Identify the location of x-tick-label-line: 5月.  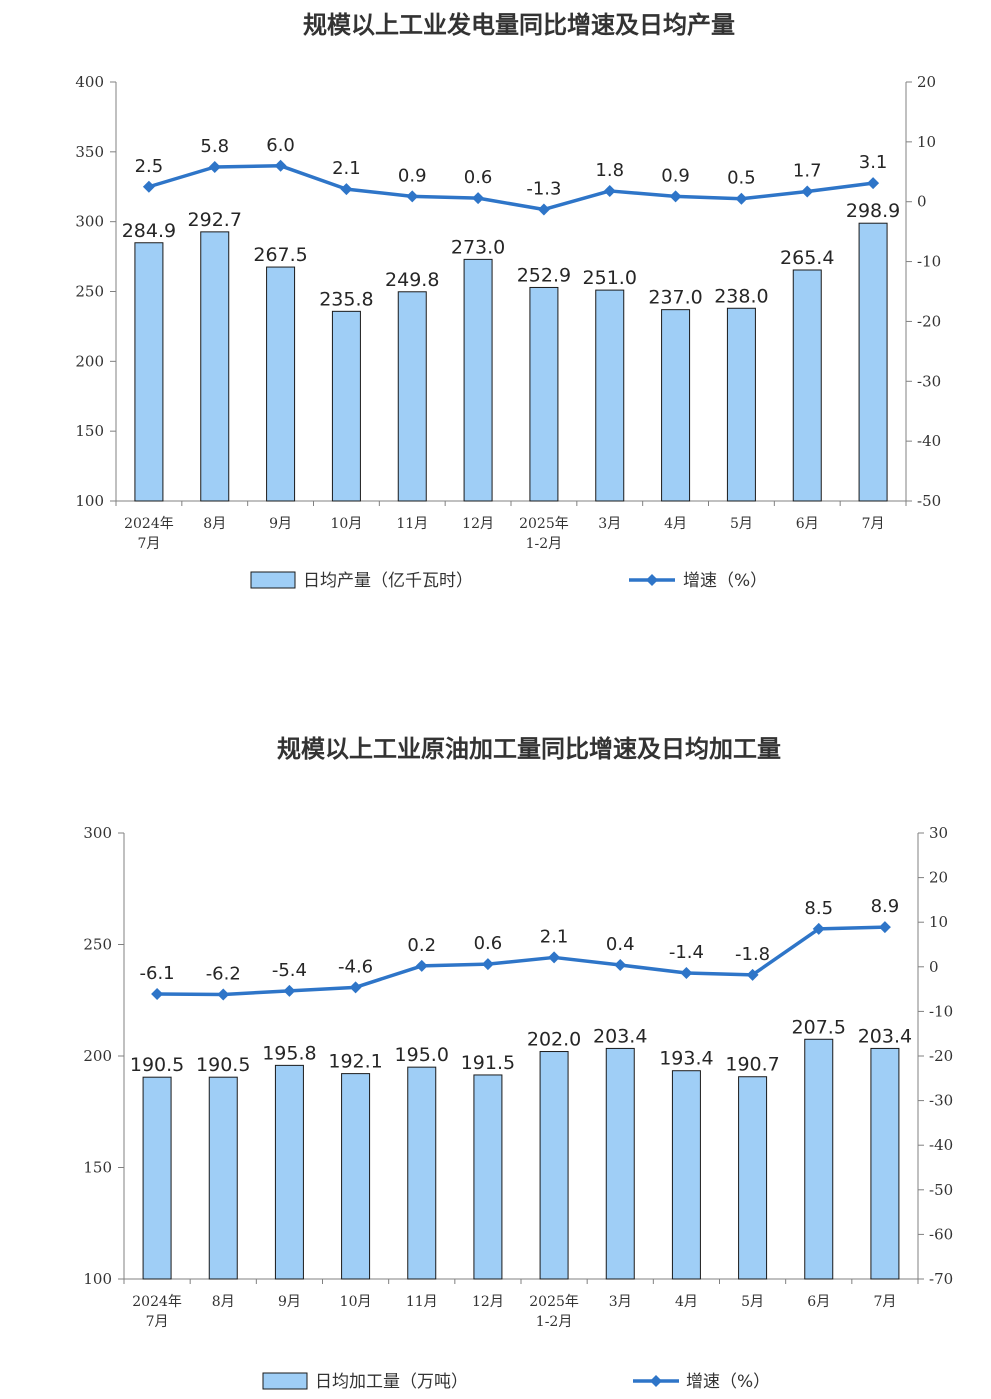
(752, 1302).